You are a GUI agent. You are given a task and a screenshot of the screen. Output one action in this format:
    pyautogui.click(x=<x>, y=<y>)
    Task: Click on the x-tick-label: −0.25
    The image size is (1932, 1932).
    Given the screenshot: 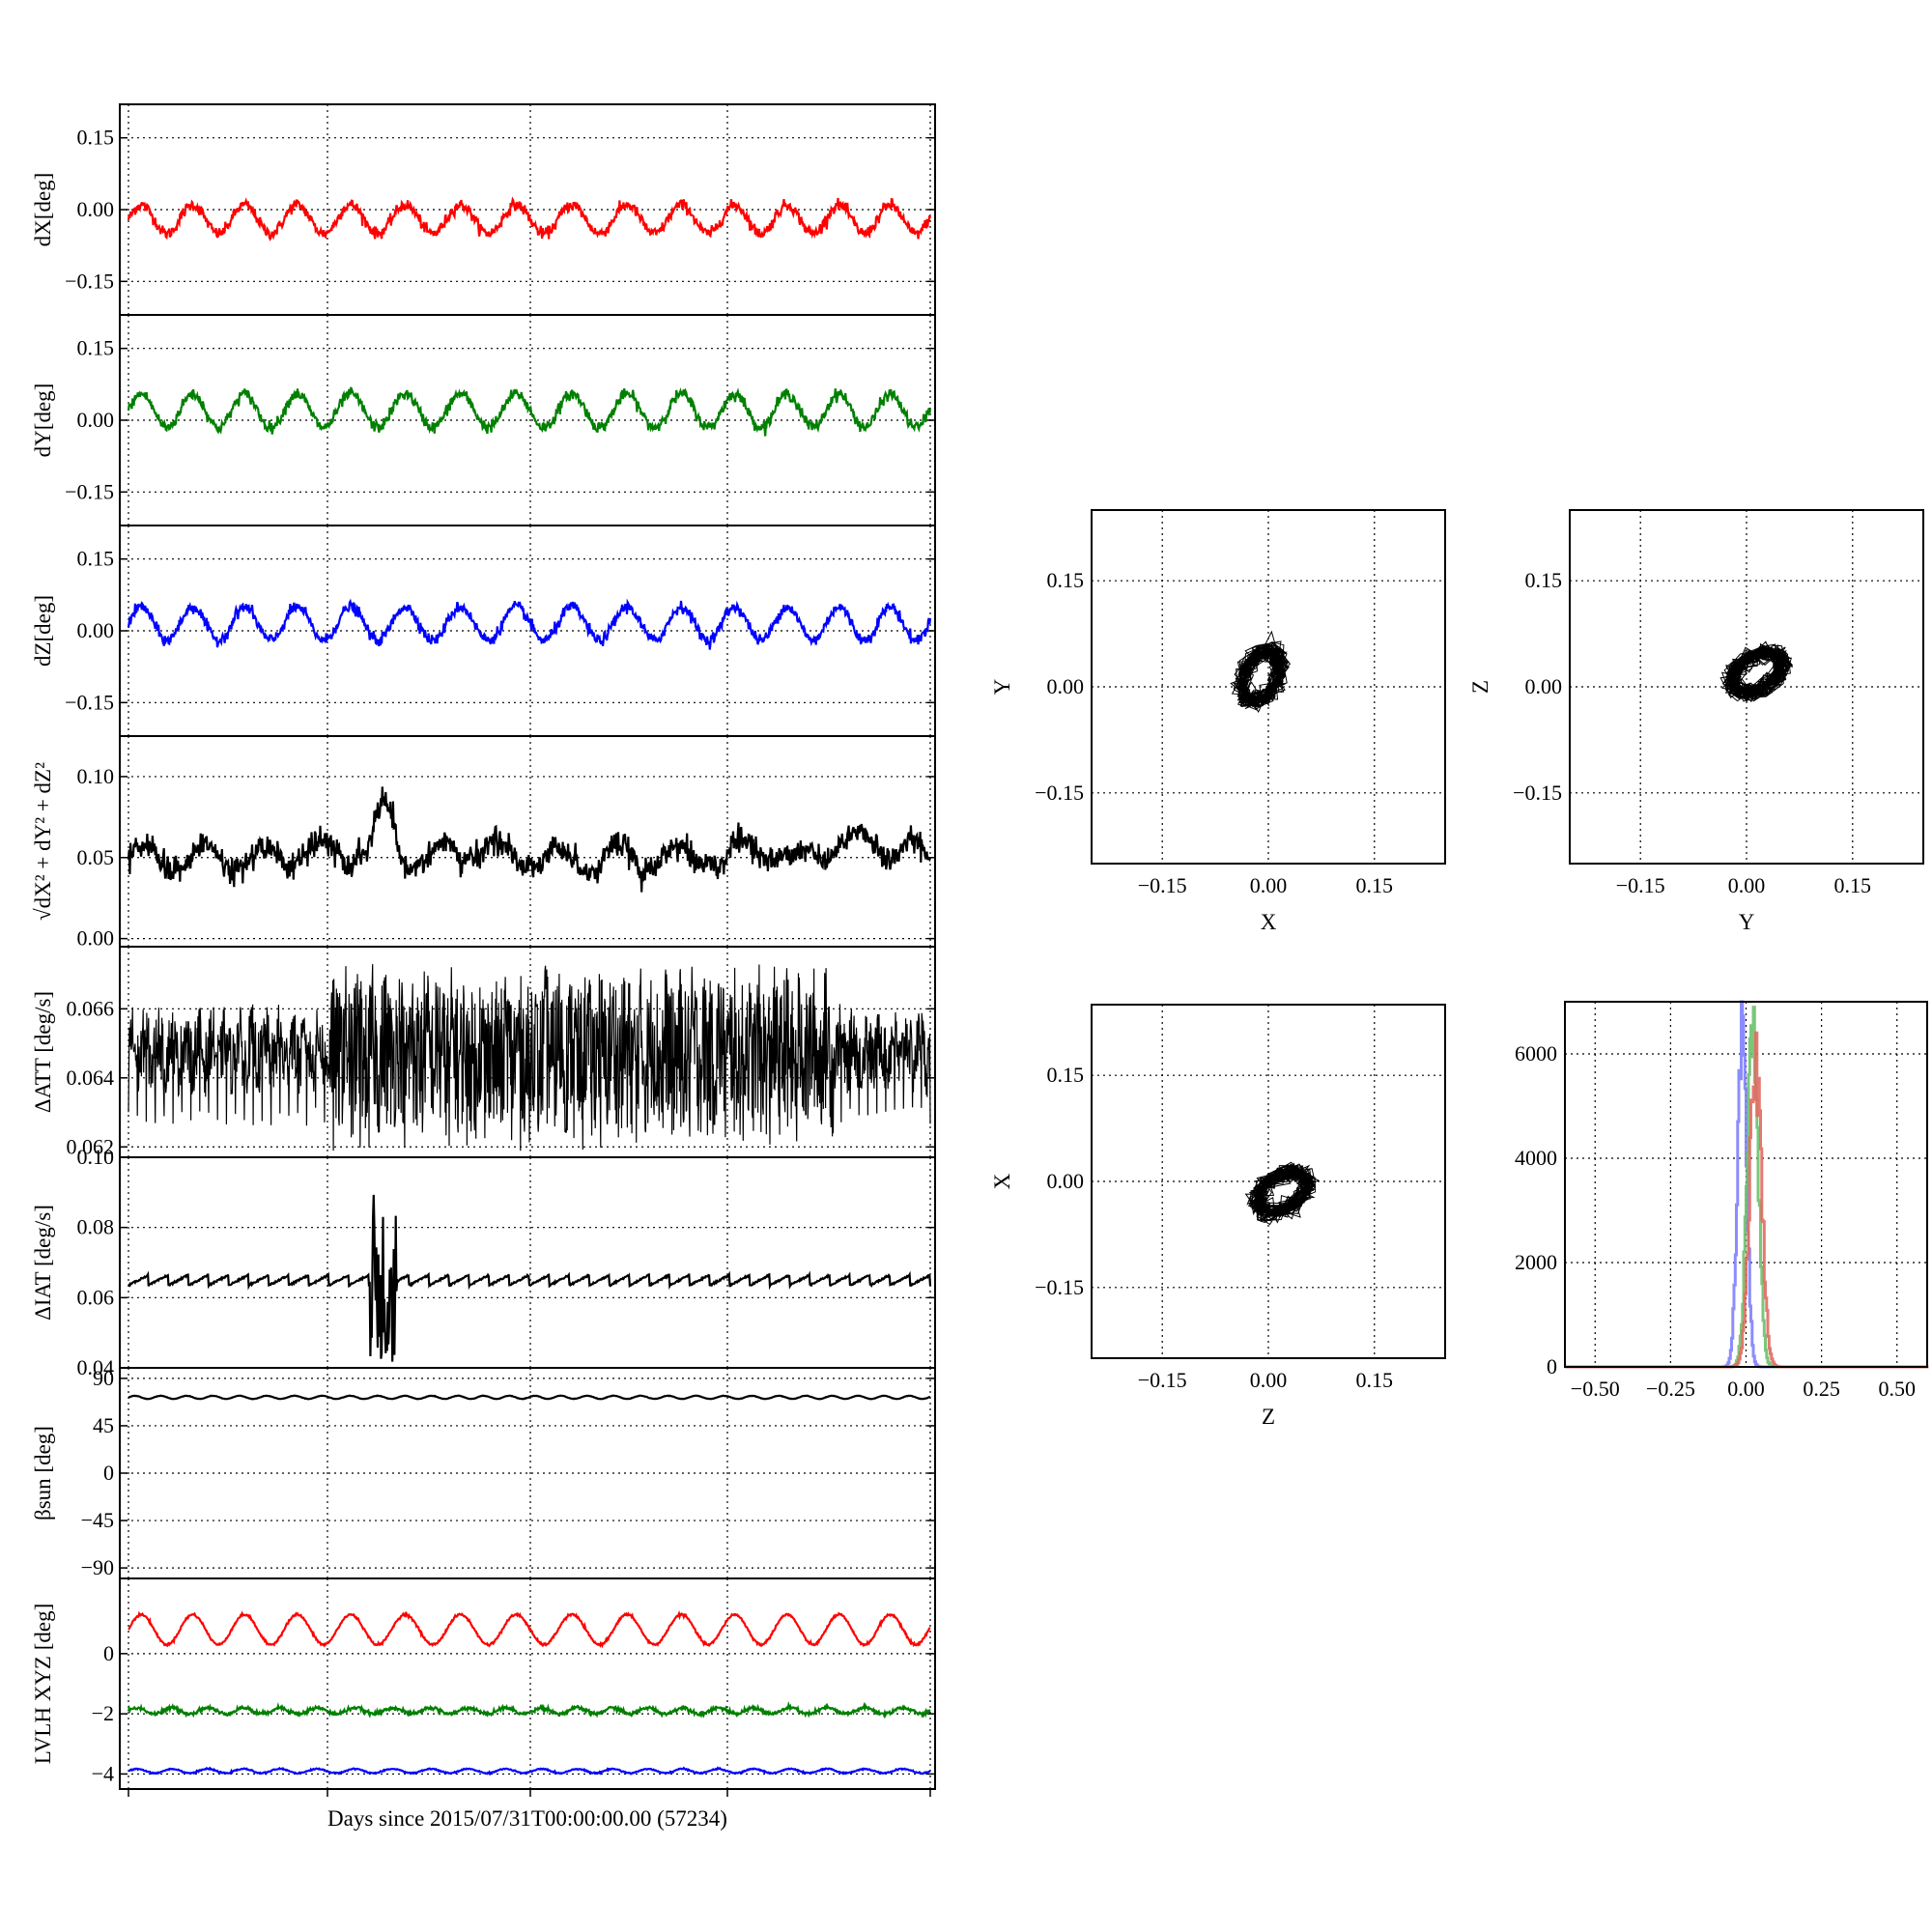 What is the action you would take?
    pyautogui.click(x=1670, y=1389)
    